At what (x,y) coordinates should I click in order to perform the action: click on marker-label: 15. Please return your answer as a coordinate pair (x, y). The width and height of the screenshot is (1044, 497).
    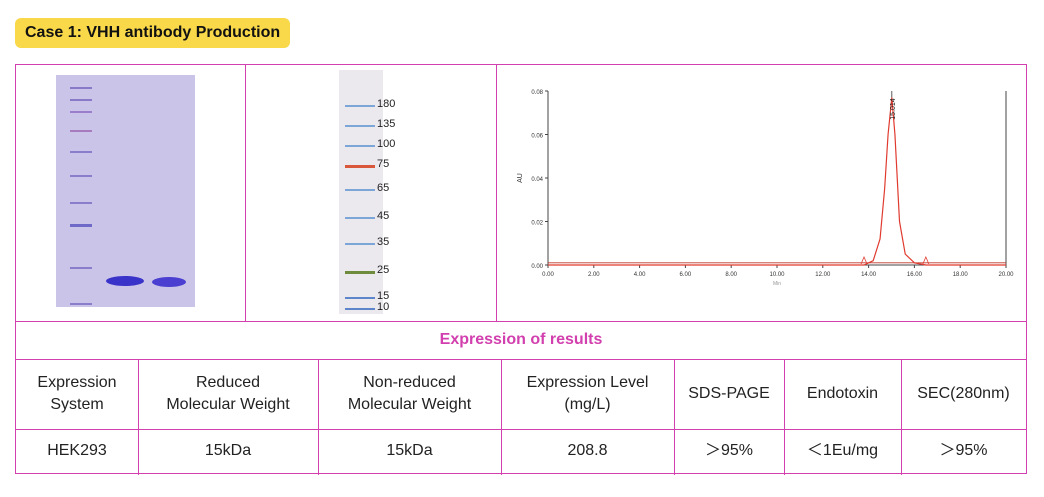
    Looking at the image, I should click on (383, 296).